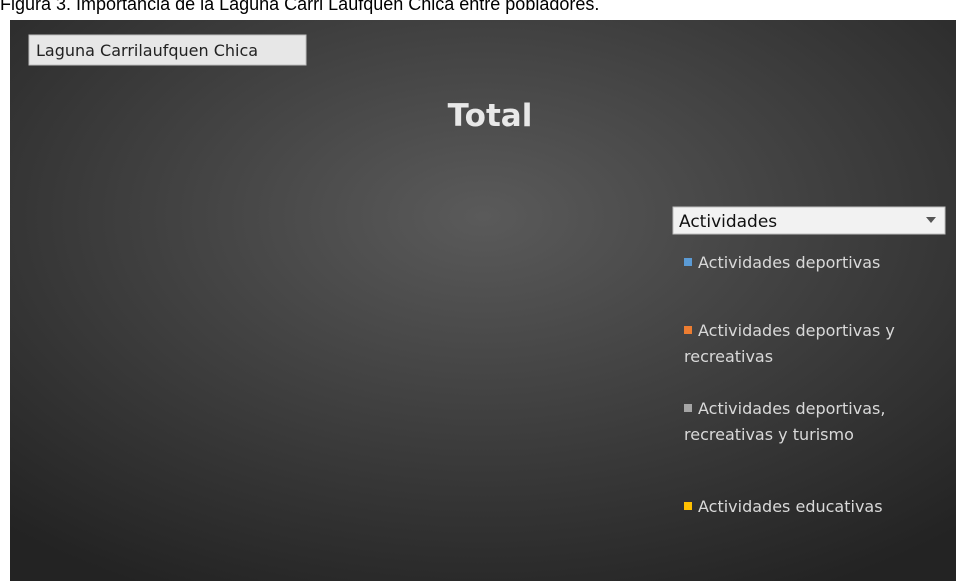 The image size is (956, 581). Describe the element at coordinates (147, 50) in the screenshot. I see `filter-label: Laguna Carrilaufquen Chica` at that location.